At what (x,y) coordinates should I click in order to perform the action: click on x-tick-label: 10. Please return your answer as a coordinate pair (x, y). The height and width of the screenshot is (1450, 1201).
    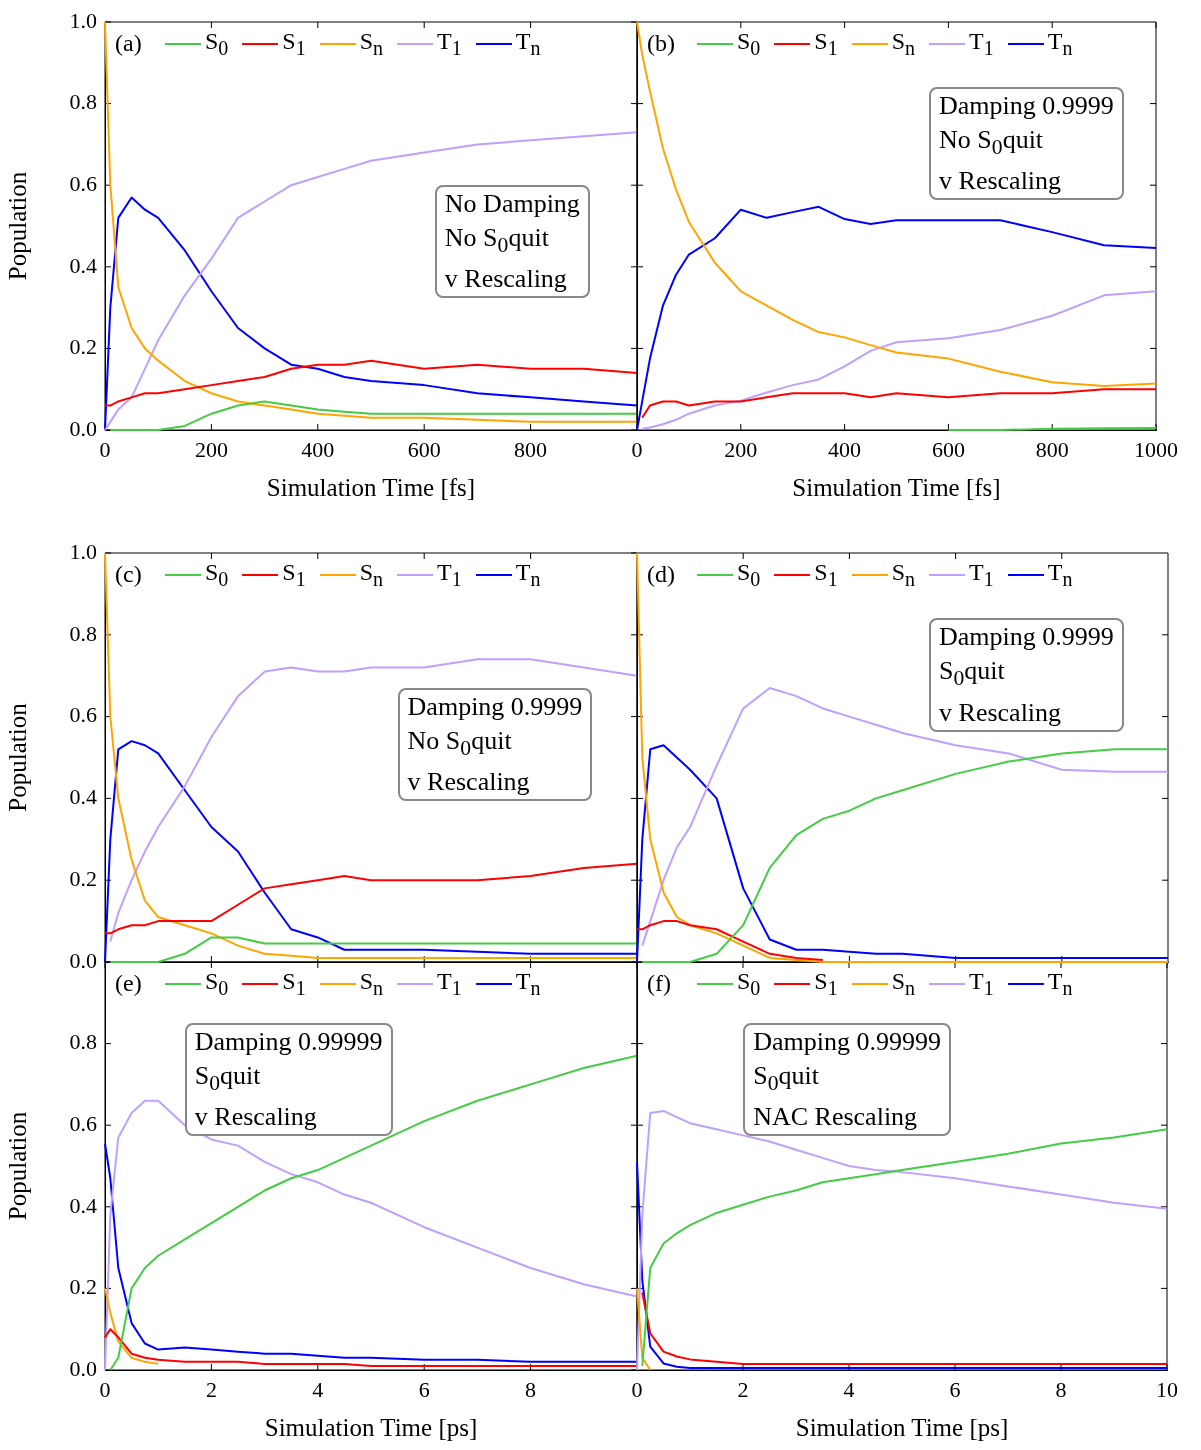
    Looking at the image, I should click on (1167, 1389).